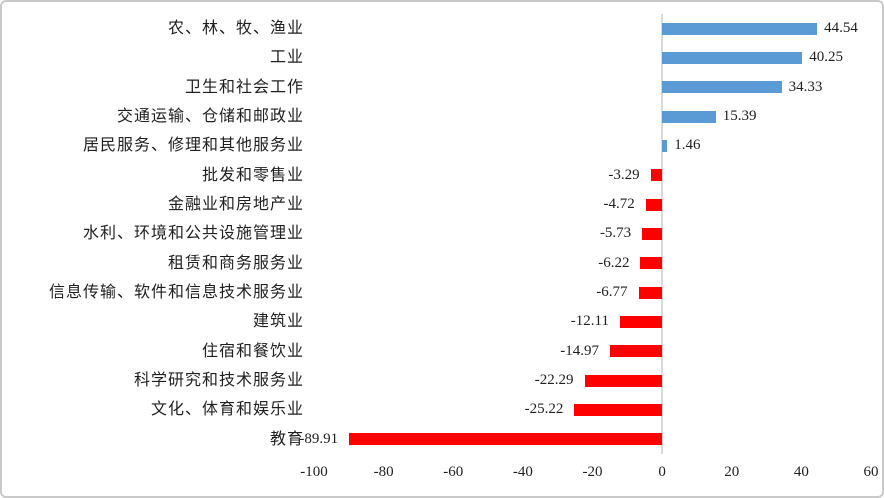  Describe the element at coordinates (176, 292) in the screenshot. I see `category-label: 信息传输、软件和信息技术服务业` at that location.